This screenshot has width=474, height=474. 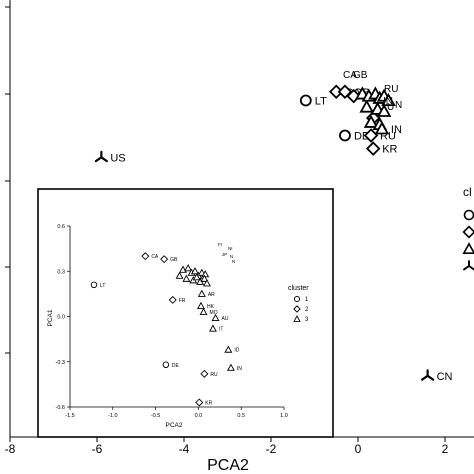 What do you see at coordinates (220, 244) in the screenshot?
I see `inset-point-label: FI` at bounding box center [220, 244].